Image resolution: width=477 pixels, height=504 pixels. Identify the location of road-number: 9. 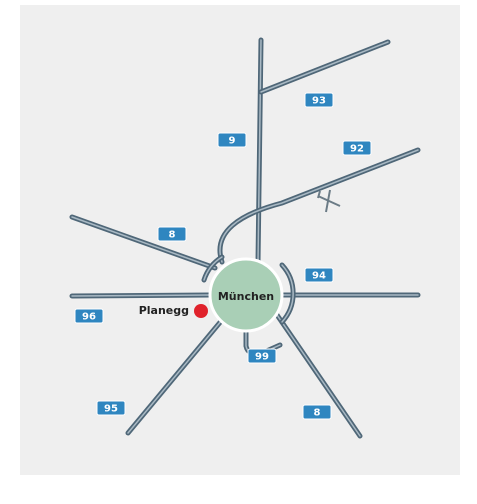
(232, 141).